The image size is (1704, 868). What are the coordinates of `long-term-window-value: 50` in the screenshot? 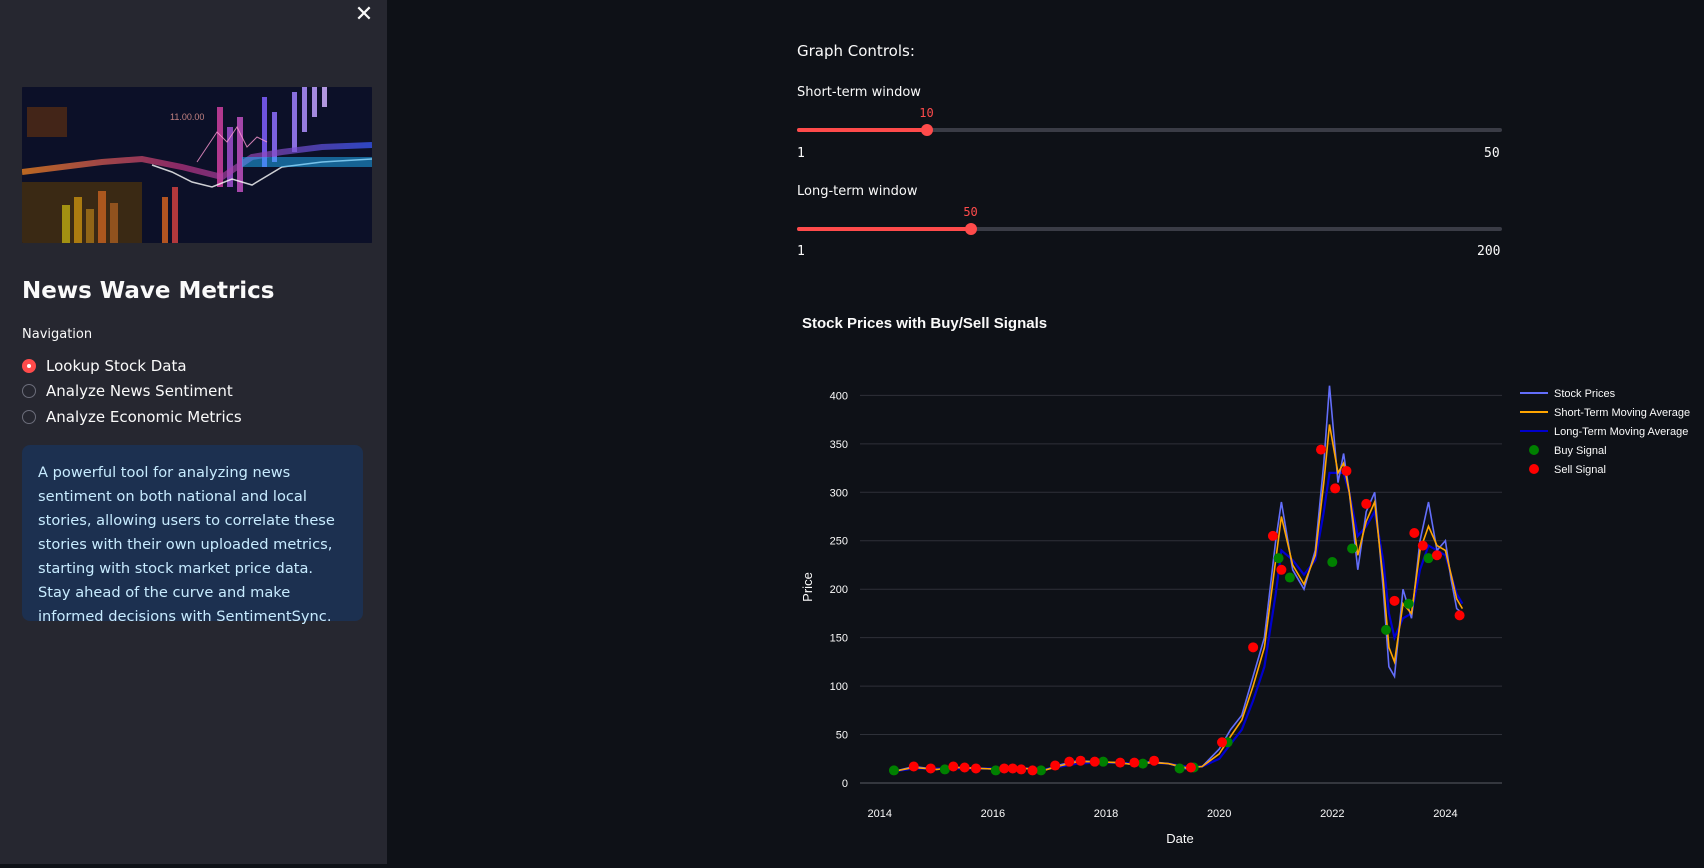 It's located at (970, 212).